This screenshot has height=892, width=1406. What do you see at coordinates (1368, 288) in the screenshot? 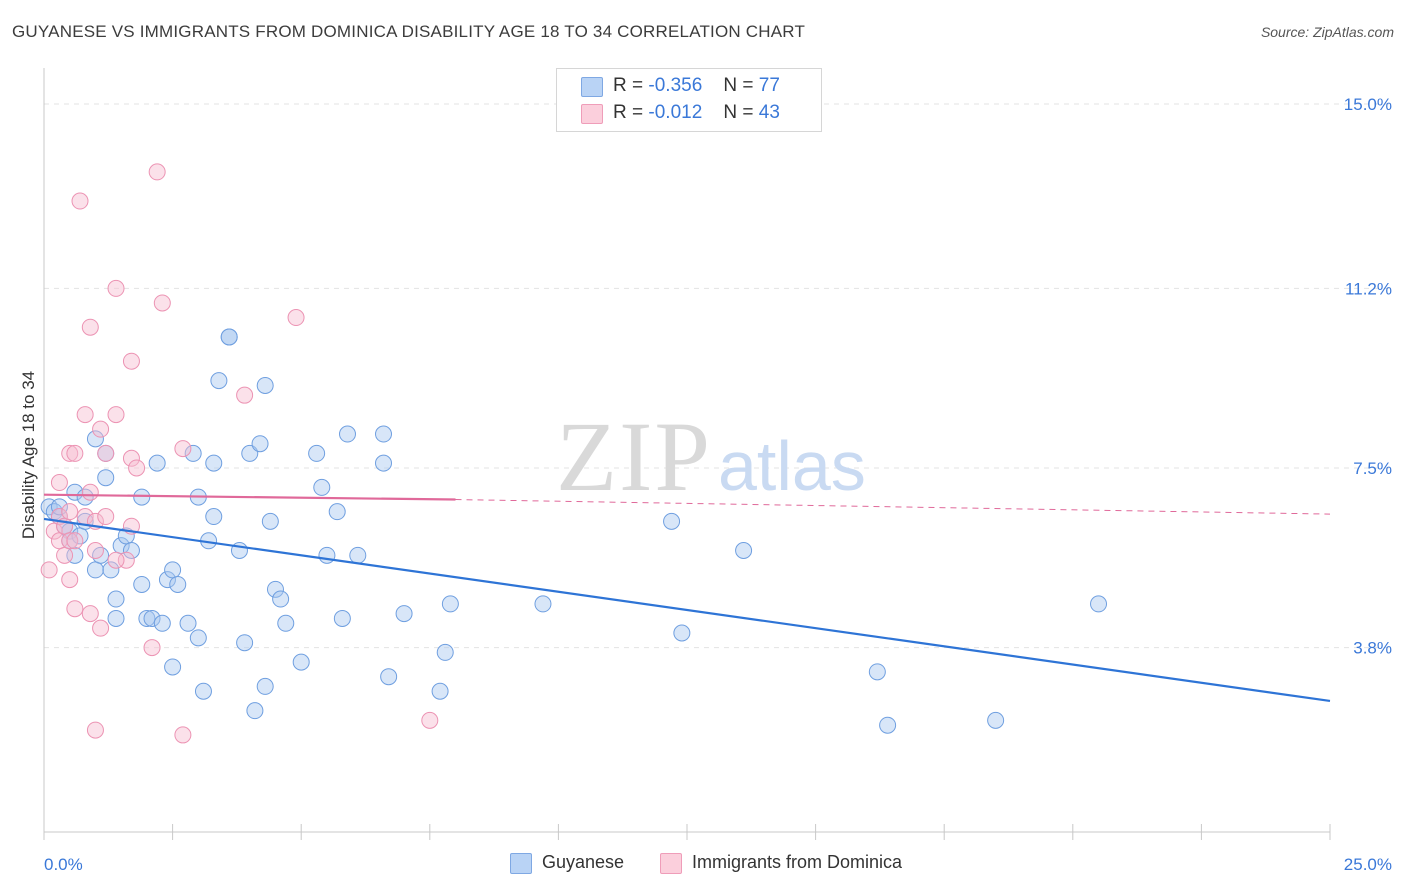
I see `y-tick-label: 11.2%` at bounding box center [1368, 288].